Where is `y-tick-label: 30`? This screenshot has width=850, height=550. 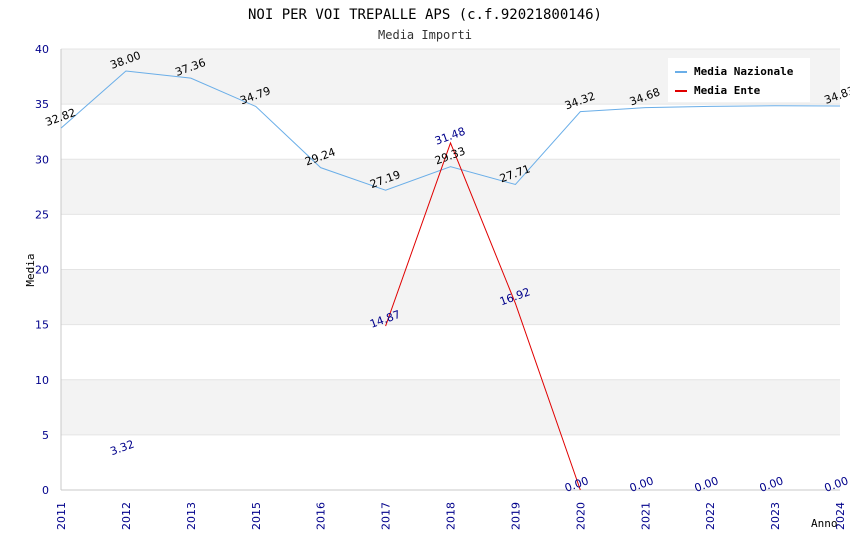
y-tick-label: 30 is located at coordinates (42, 159).